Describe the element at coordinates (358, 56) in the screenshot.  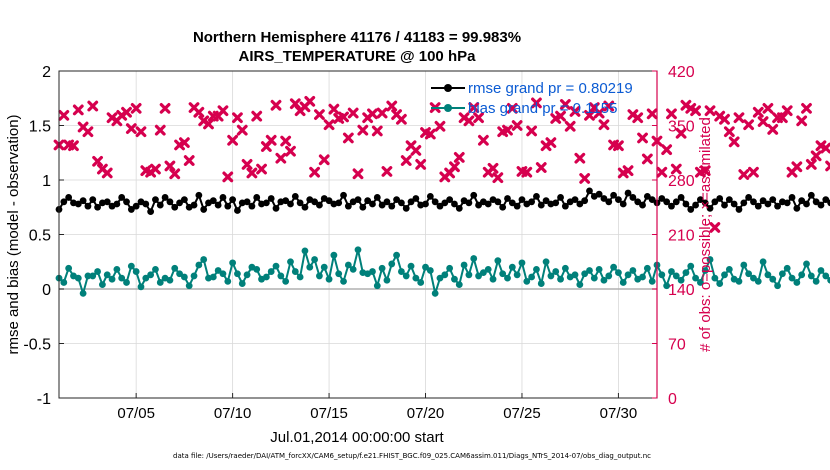
I see `chart-subtitle: AIRS_TEMPERATURE @ 100 hPa` at that location.